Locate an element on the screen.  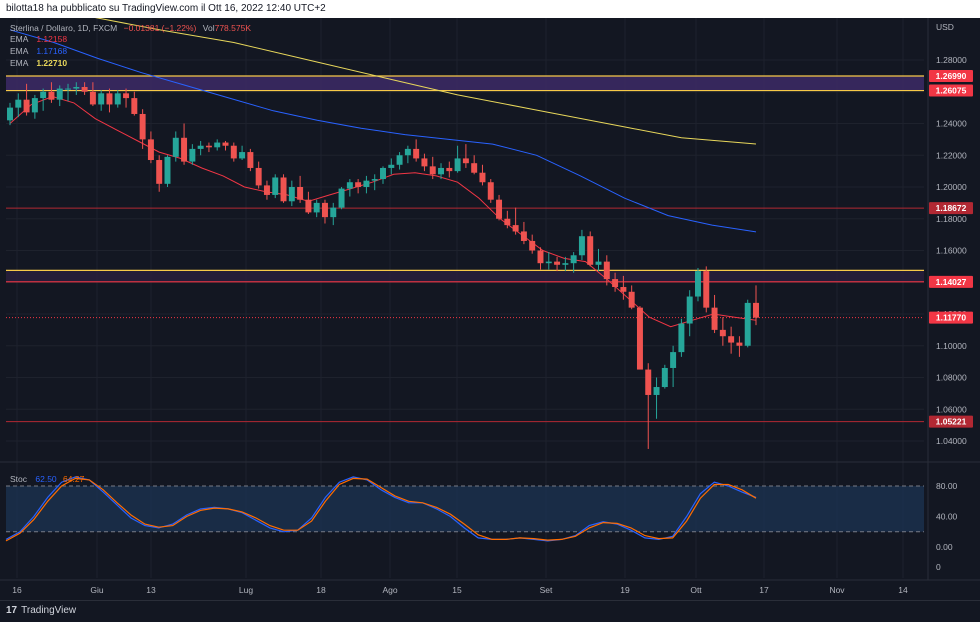
price-tick-label: 1.24000 is located at coordinates (951, 124).